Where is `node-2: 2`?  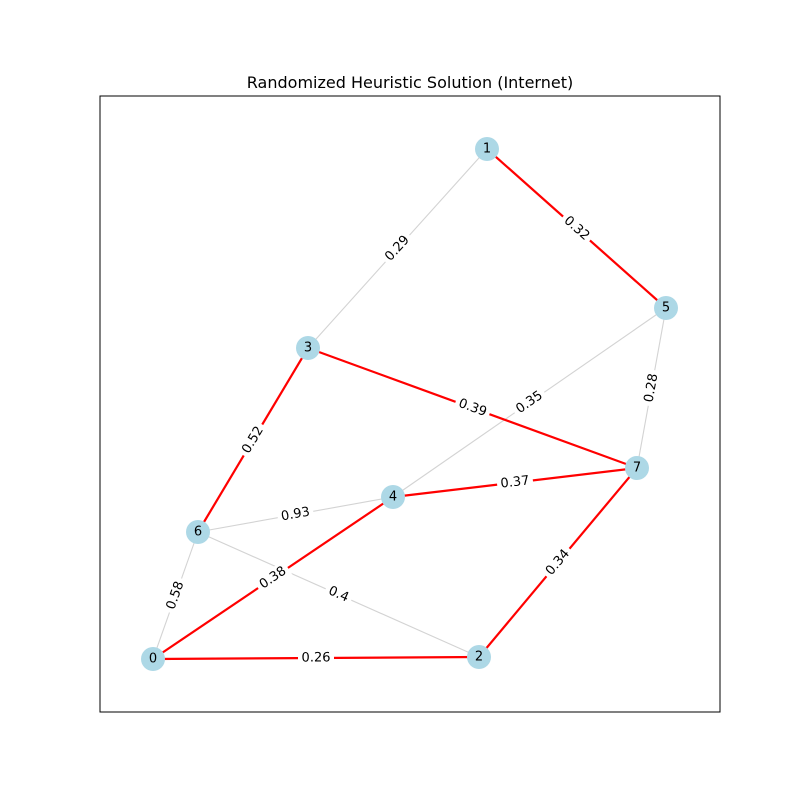 node-2: 2 is located at coordinates (479, 657).